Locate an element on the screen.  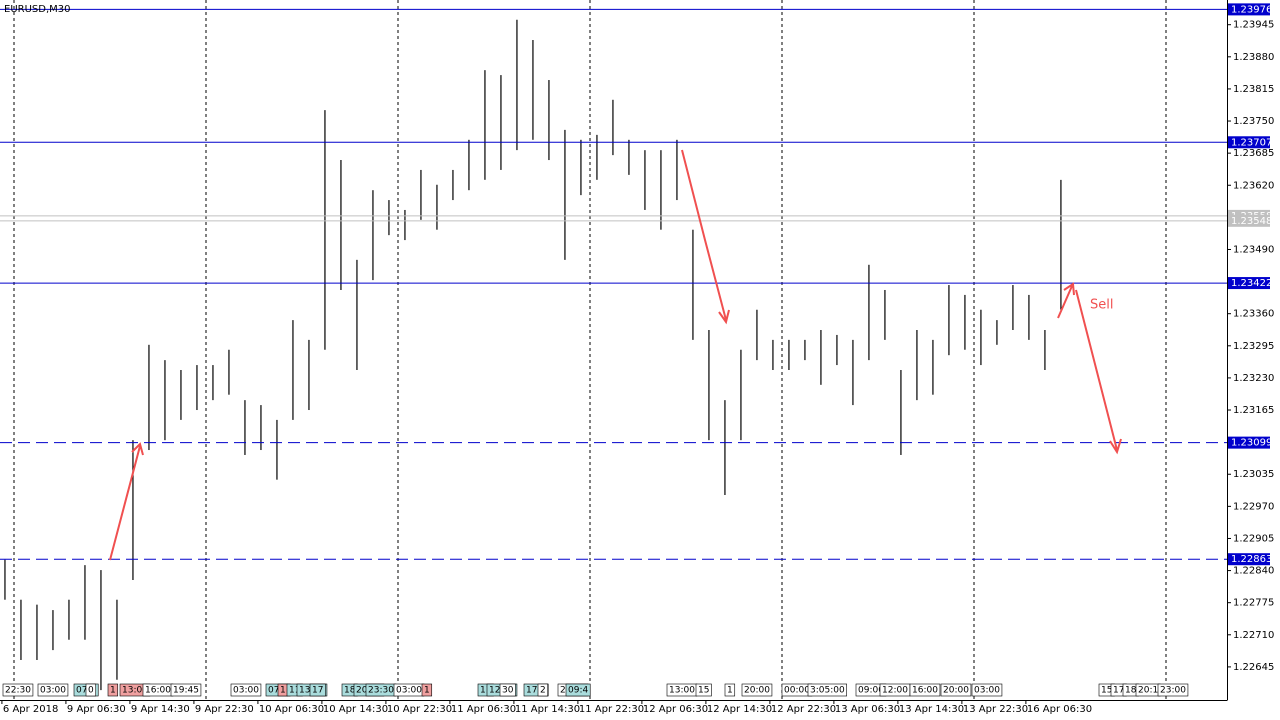
y-tick-label: 1.23035 is located at coordinates (1253, 474).